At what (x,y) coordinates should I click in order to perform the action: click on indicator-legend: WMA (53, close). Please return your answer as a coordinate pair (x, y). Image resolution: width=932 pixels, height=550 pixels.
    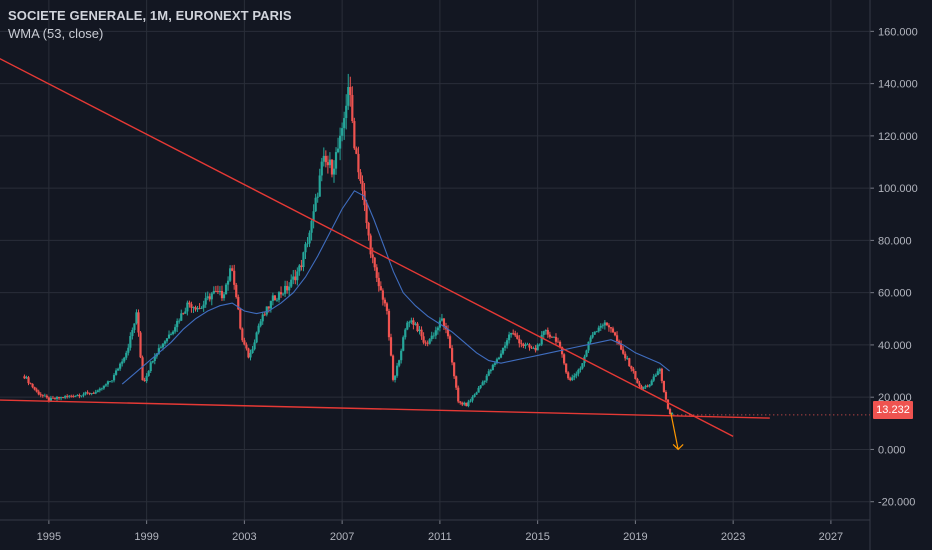
    Looking at the image, I should click on (56, 33).